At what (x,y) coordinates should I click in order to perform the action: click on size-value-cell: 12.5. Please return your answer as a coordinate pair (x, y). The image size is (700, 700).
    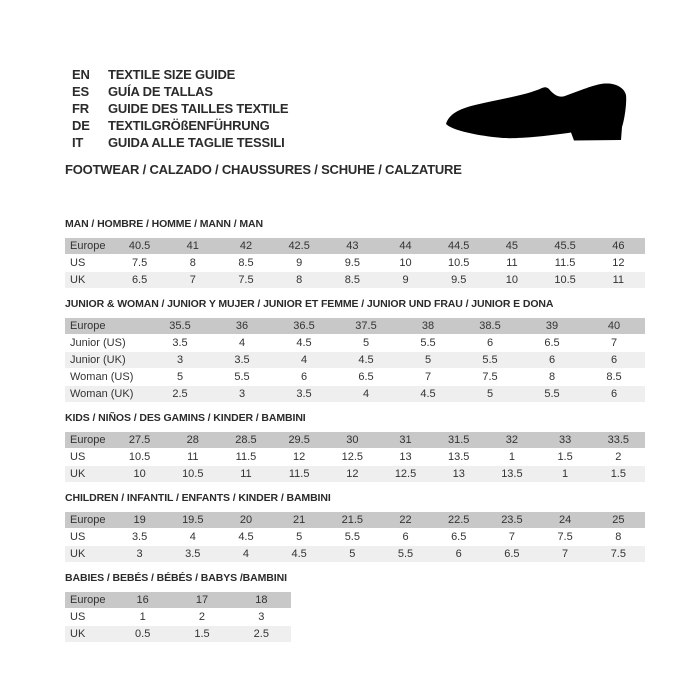
    Looking at the image, I should click on (405, 474).